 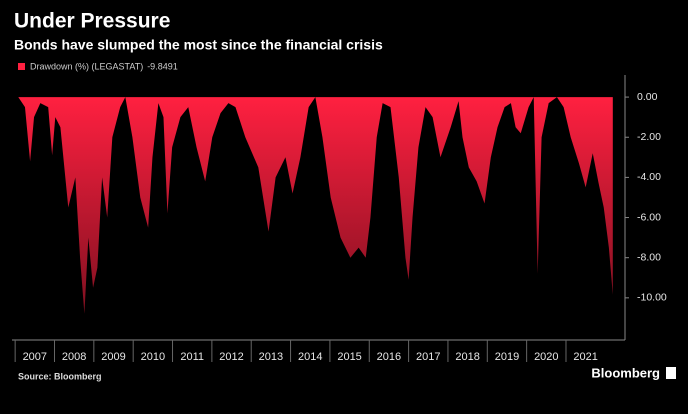 What do you see at coordinates (21, 66) in the screenshot?
I see `legend-swatch` at bounding box center [21, 66].